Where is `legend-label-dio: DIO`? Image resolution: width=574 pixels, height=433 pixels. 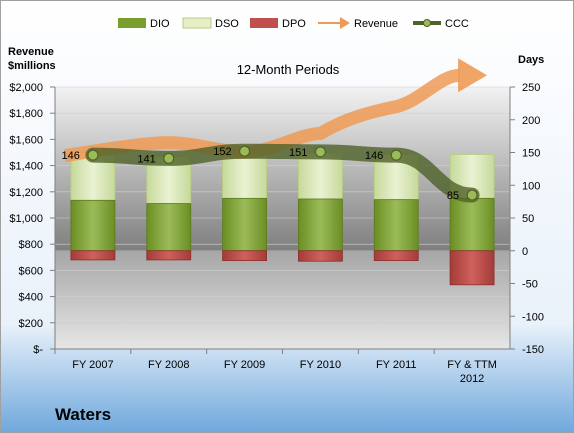 legend-label-dio: DIO is located at coordinates (160, 24).